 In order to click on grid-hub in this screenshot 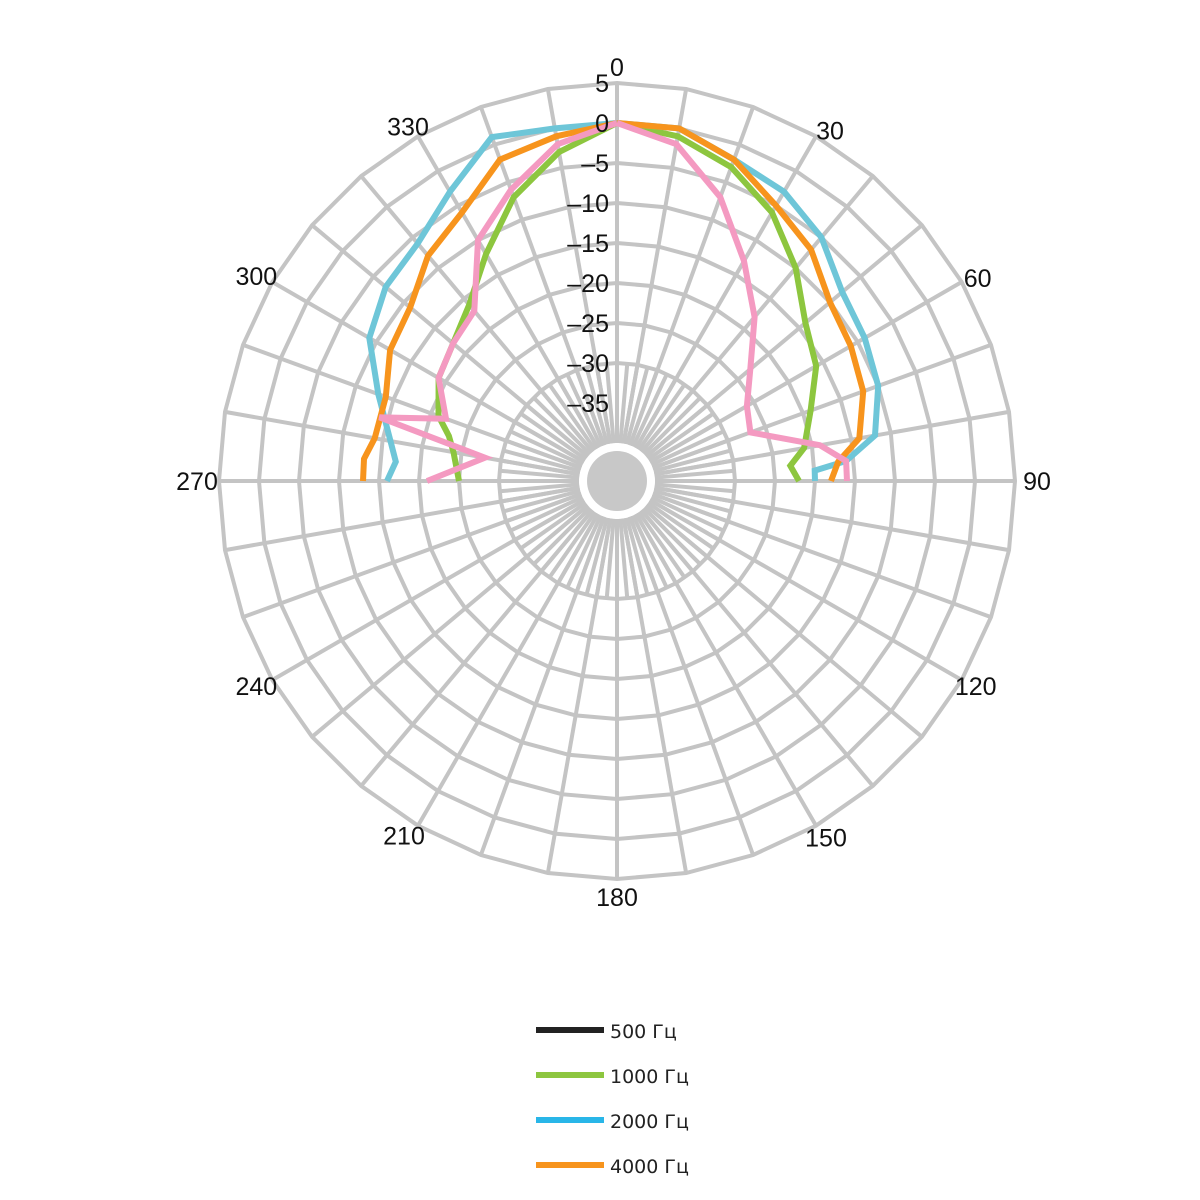, I will do `click(617, 481)`.